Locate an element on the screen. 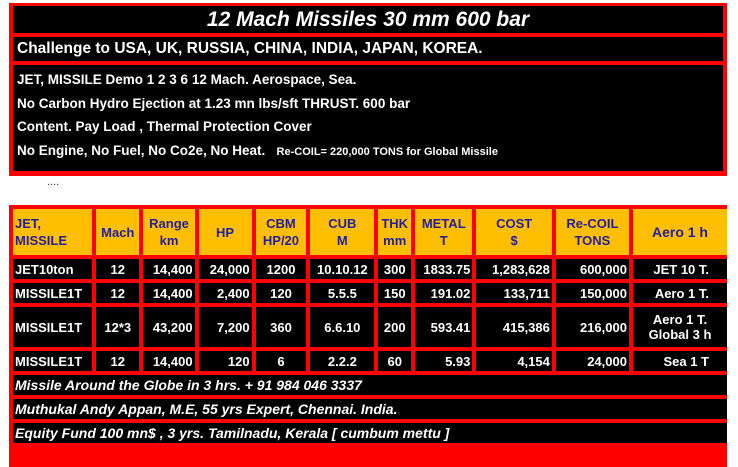 The width and height of the screenshot is (738, 467). header-label: CBM is located at coordinates (281, 223).